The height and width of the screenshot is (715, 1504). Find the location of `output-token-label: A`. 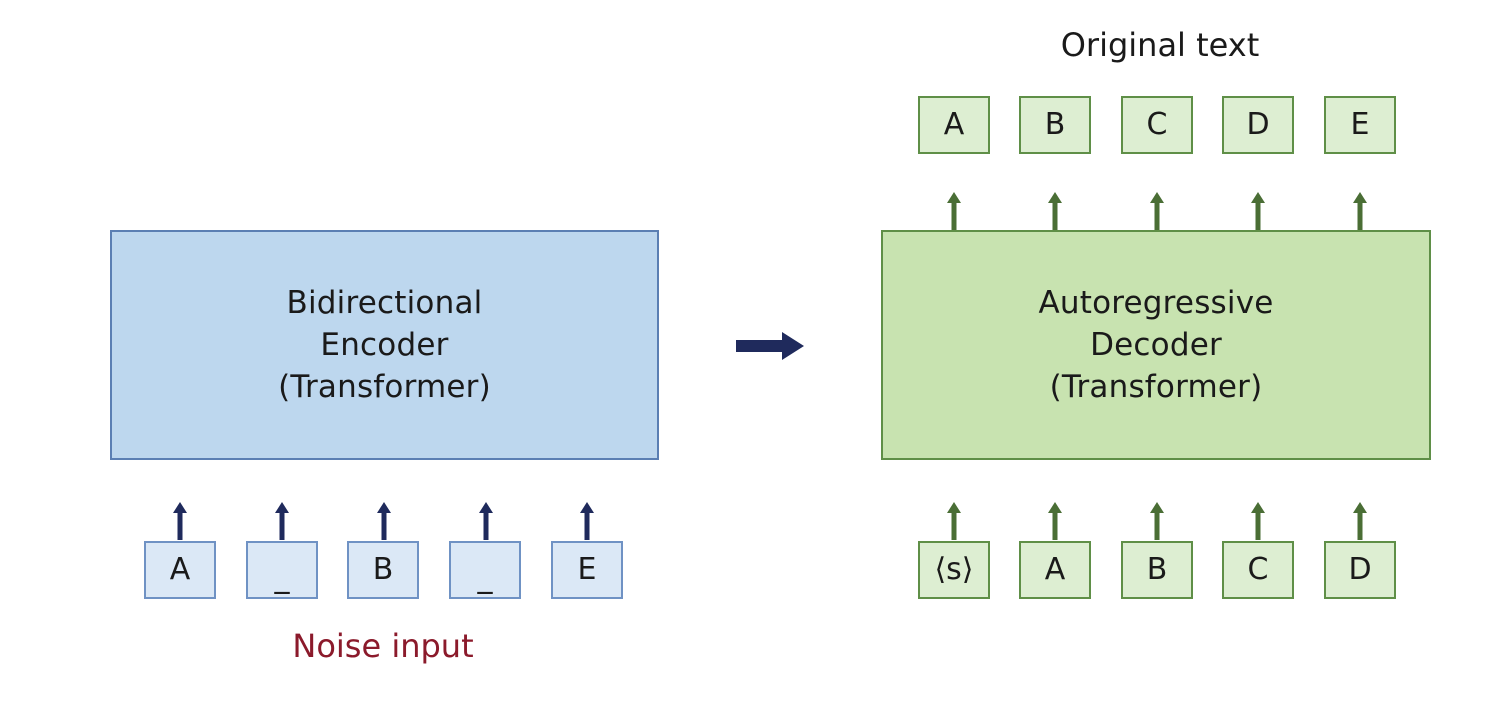

output-token-label: A is located at coordinates (954, 124).